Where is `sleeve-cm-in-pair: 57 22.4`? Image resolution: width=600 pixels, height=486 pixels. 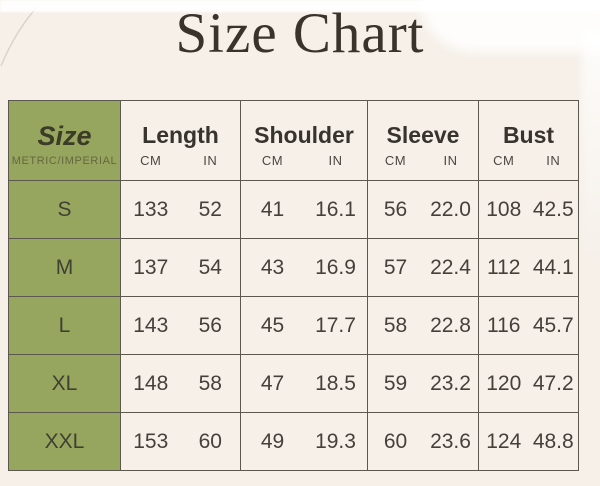
sleeve-cm-in-pair: 57 22.4 is located at coordinates (423, 268).